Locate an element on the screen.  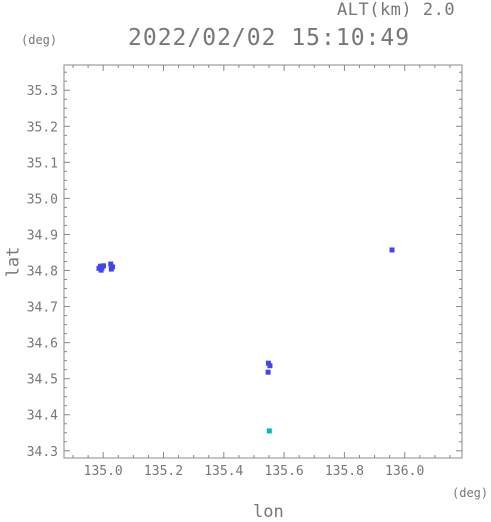
x-tick-label: 135.2 is located at coordinates (163, 471).